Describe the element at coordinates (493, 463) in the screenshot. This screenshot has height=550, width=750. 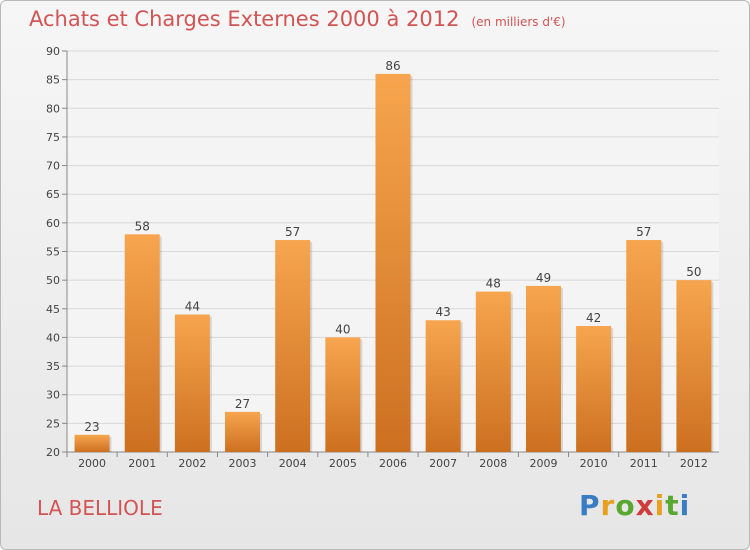
I see `x-tick-label: 2008` at that location.